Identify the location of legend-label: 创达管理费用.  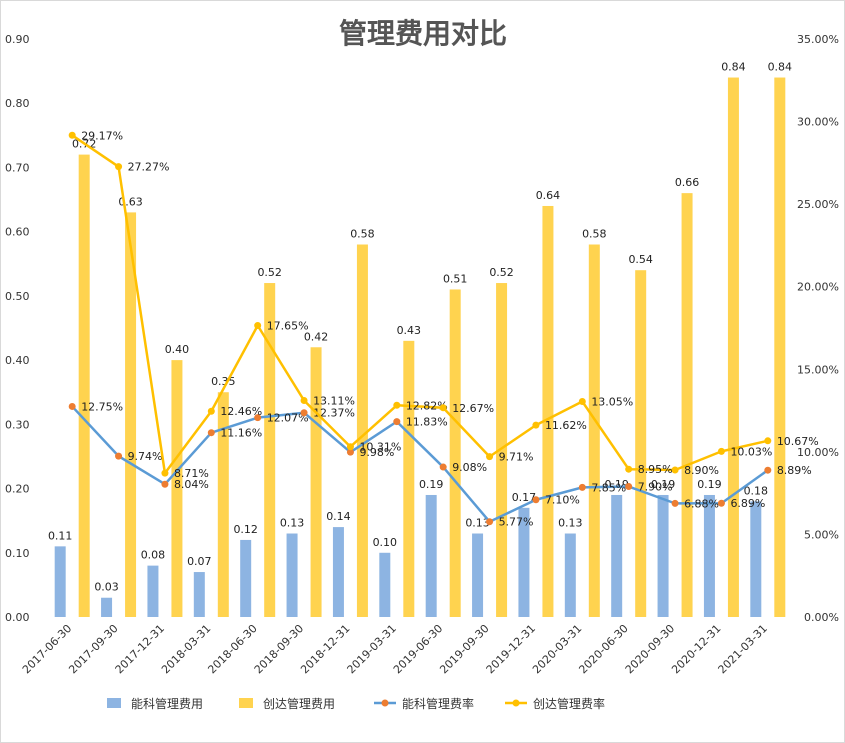
(299, 703).